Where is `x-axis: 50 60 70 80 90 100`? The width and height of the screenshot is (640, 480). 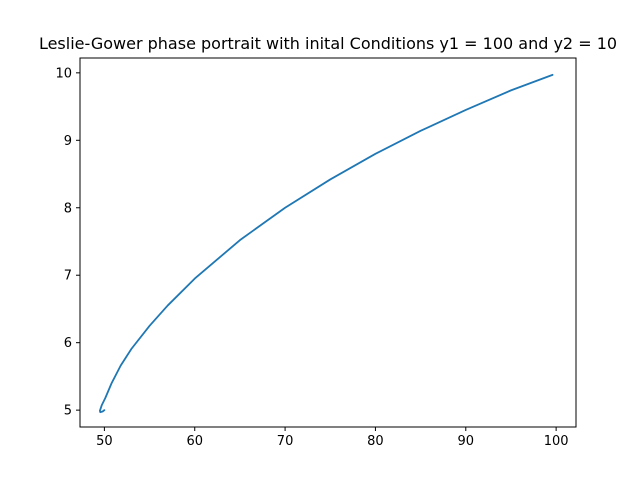
x-axis: 50 60 70 80 90 100 is located at coordinates (332, 438).